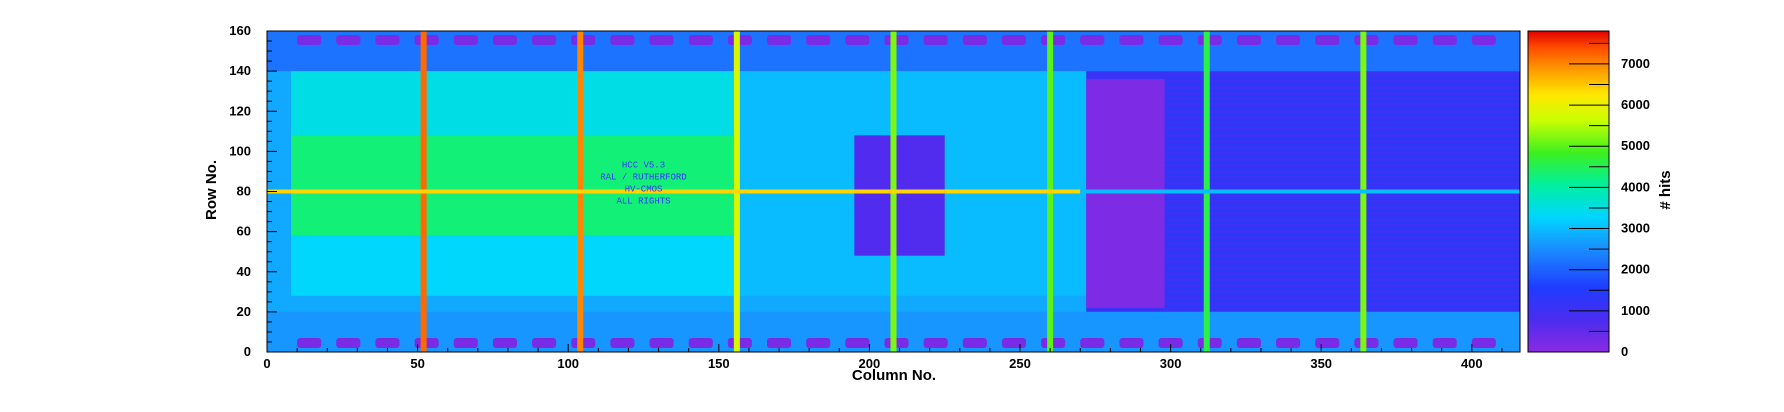  Describe the element at coordinates (417, 363) in the screenshot. I see `x-tick-label: 50` at that location.